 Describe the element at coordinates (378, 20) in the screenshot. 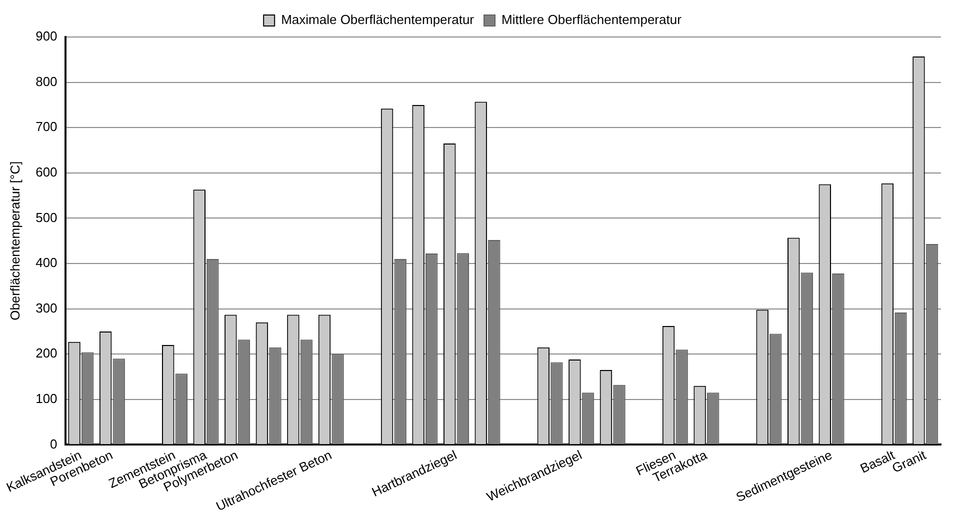

I see `legend-label: Maximale Oberflächentemperatur` at that location.